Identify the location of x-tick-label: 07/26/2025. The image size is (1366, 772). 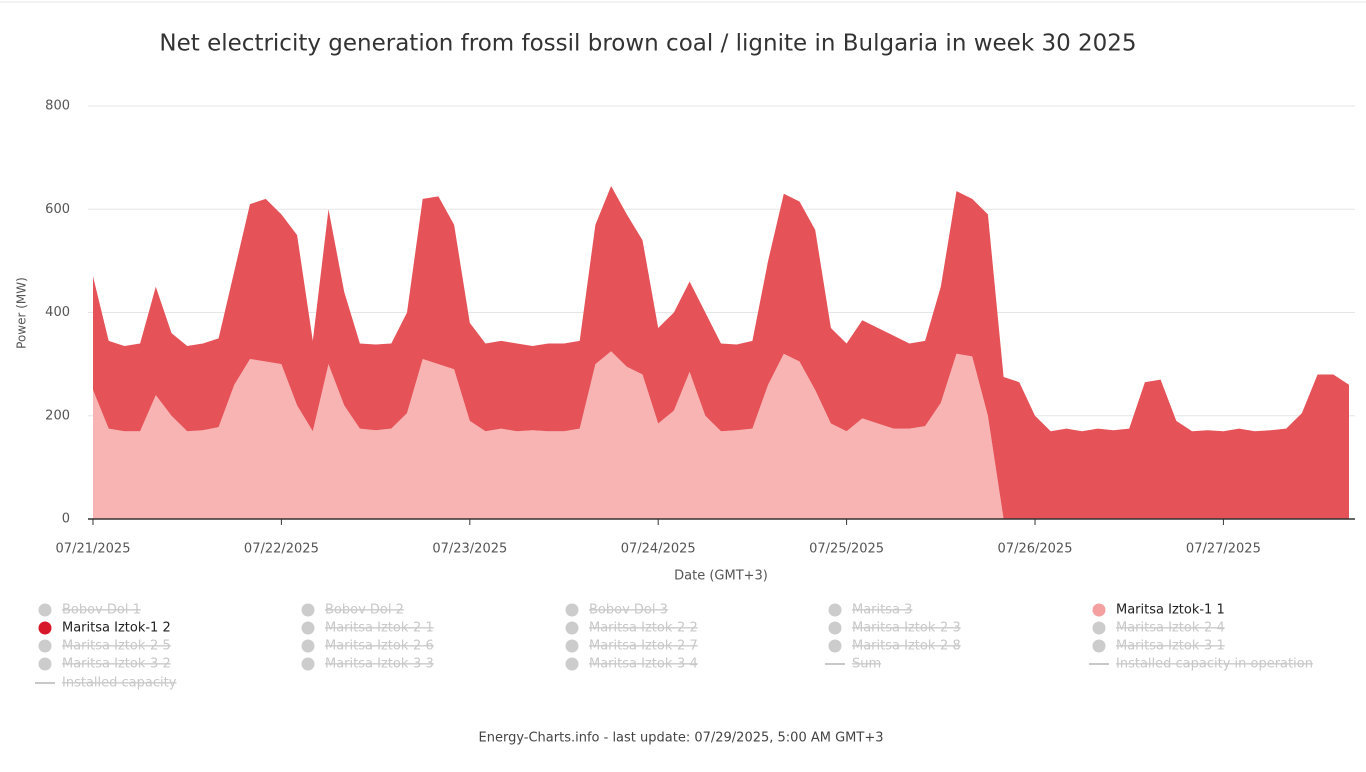
(1035, 549).